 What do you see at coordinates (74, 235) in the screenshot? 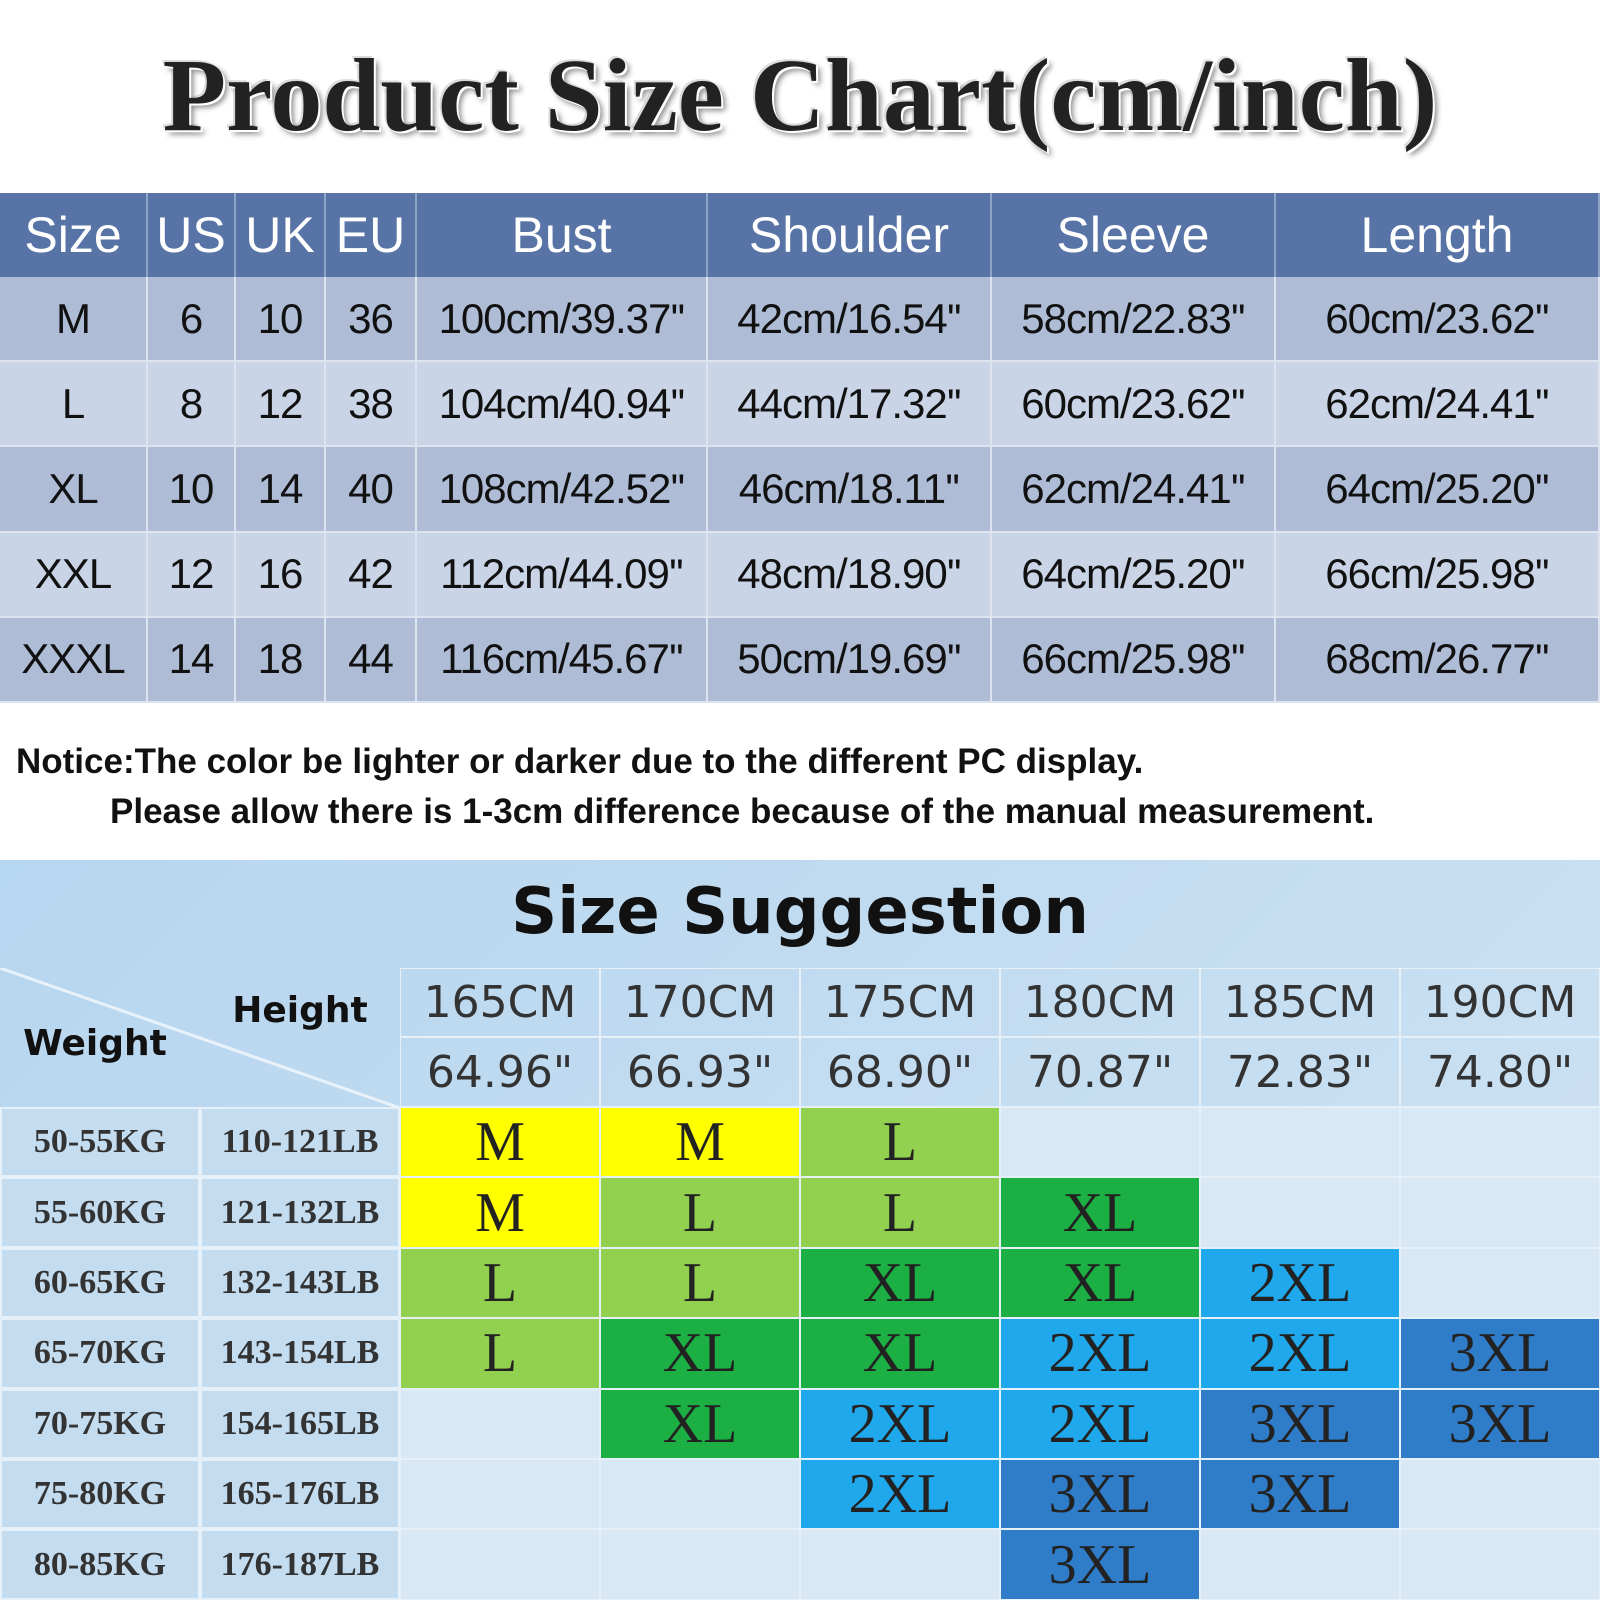
I see `table-header-cell: Size` at bounding box center [74, 235].